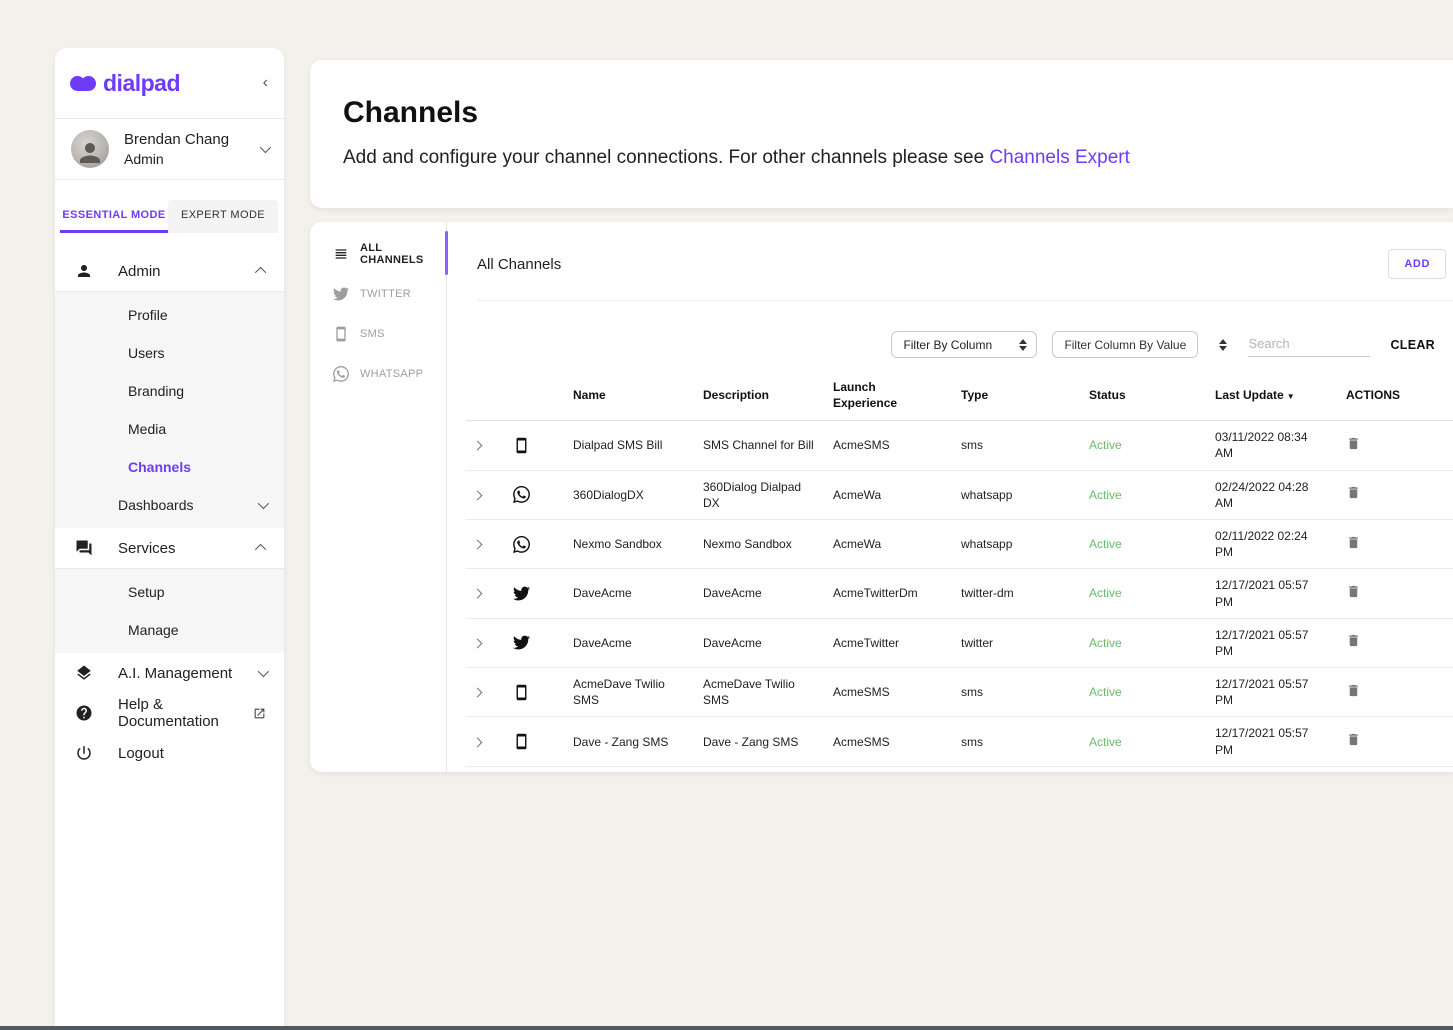 This screenshot has height=1030, width=1453. What do you see at coordinates (265, 82) in the screenshot?
I see `sidebar-collapse-icon: ‹` at bounding box center [265, 82].